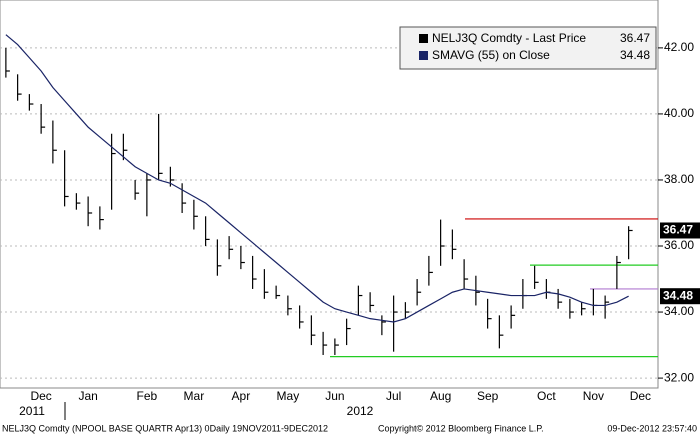  Describe the element at coordinates (635, 55) in the screenshot. I see `legend-value: 34.48` at that location.